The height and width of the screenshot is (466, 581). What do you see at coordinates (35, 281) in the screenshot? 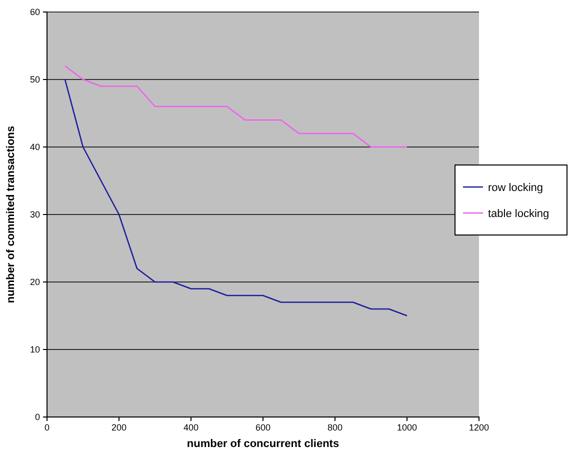
I see `y-tick-label: 20` at bounding box center [35, 281].